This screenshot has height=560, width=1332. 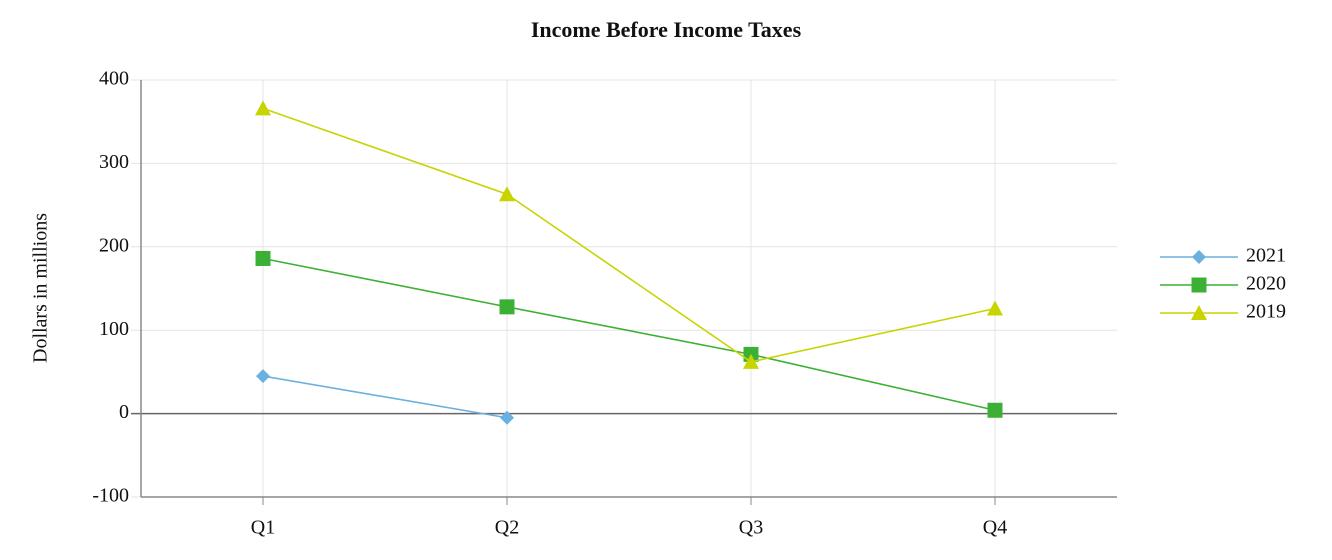 I want to click on y-tick-label: -100, so click(x=110, y=496).